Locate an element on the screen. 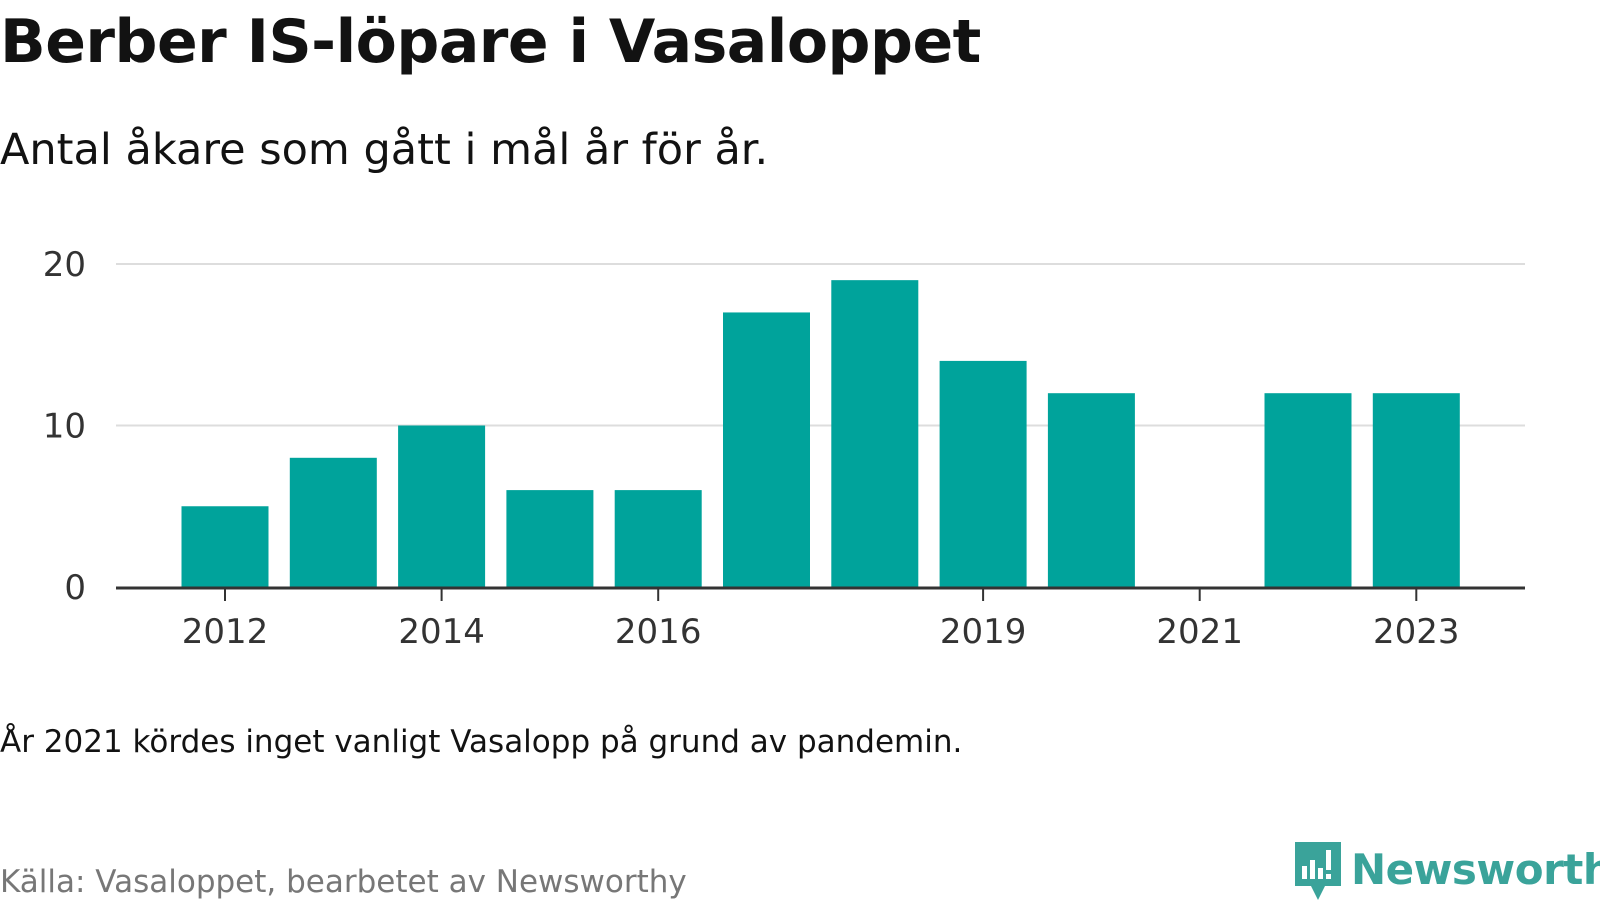  y-tick-label: 20 is located at coordinates (64, 265).